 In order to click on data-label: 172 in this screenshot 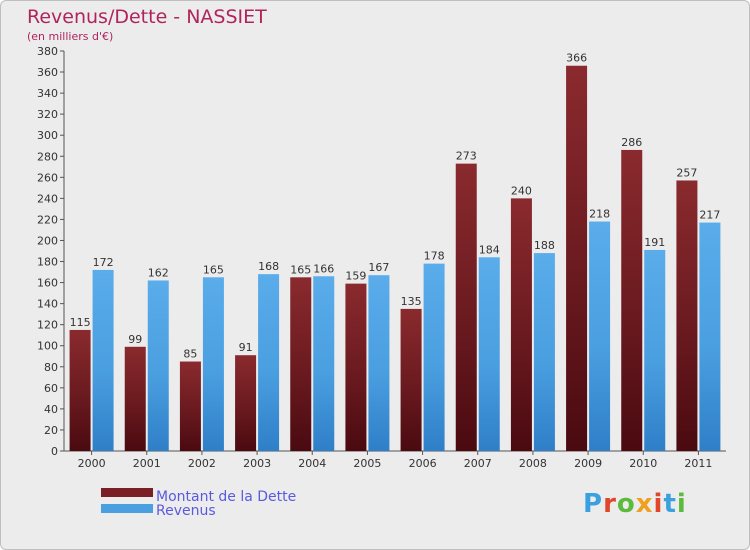, I will do `click(103, 262)`.